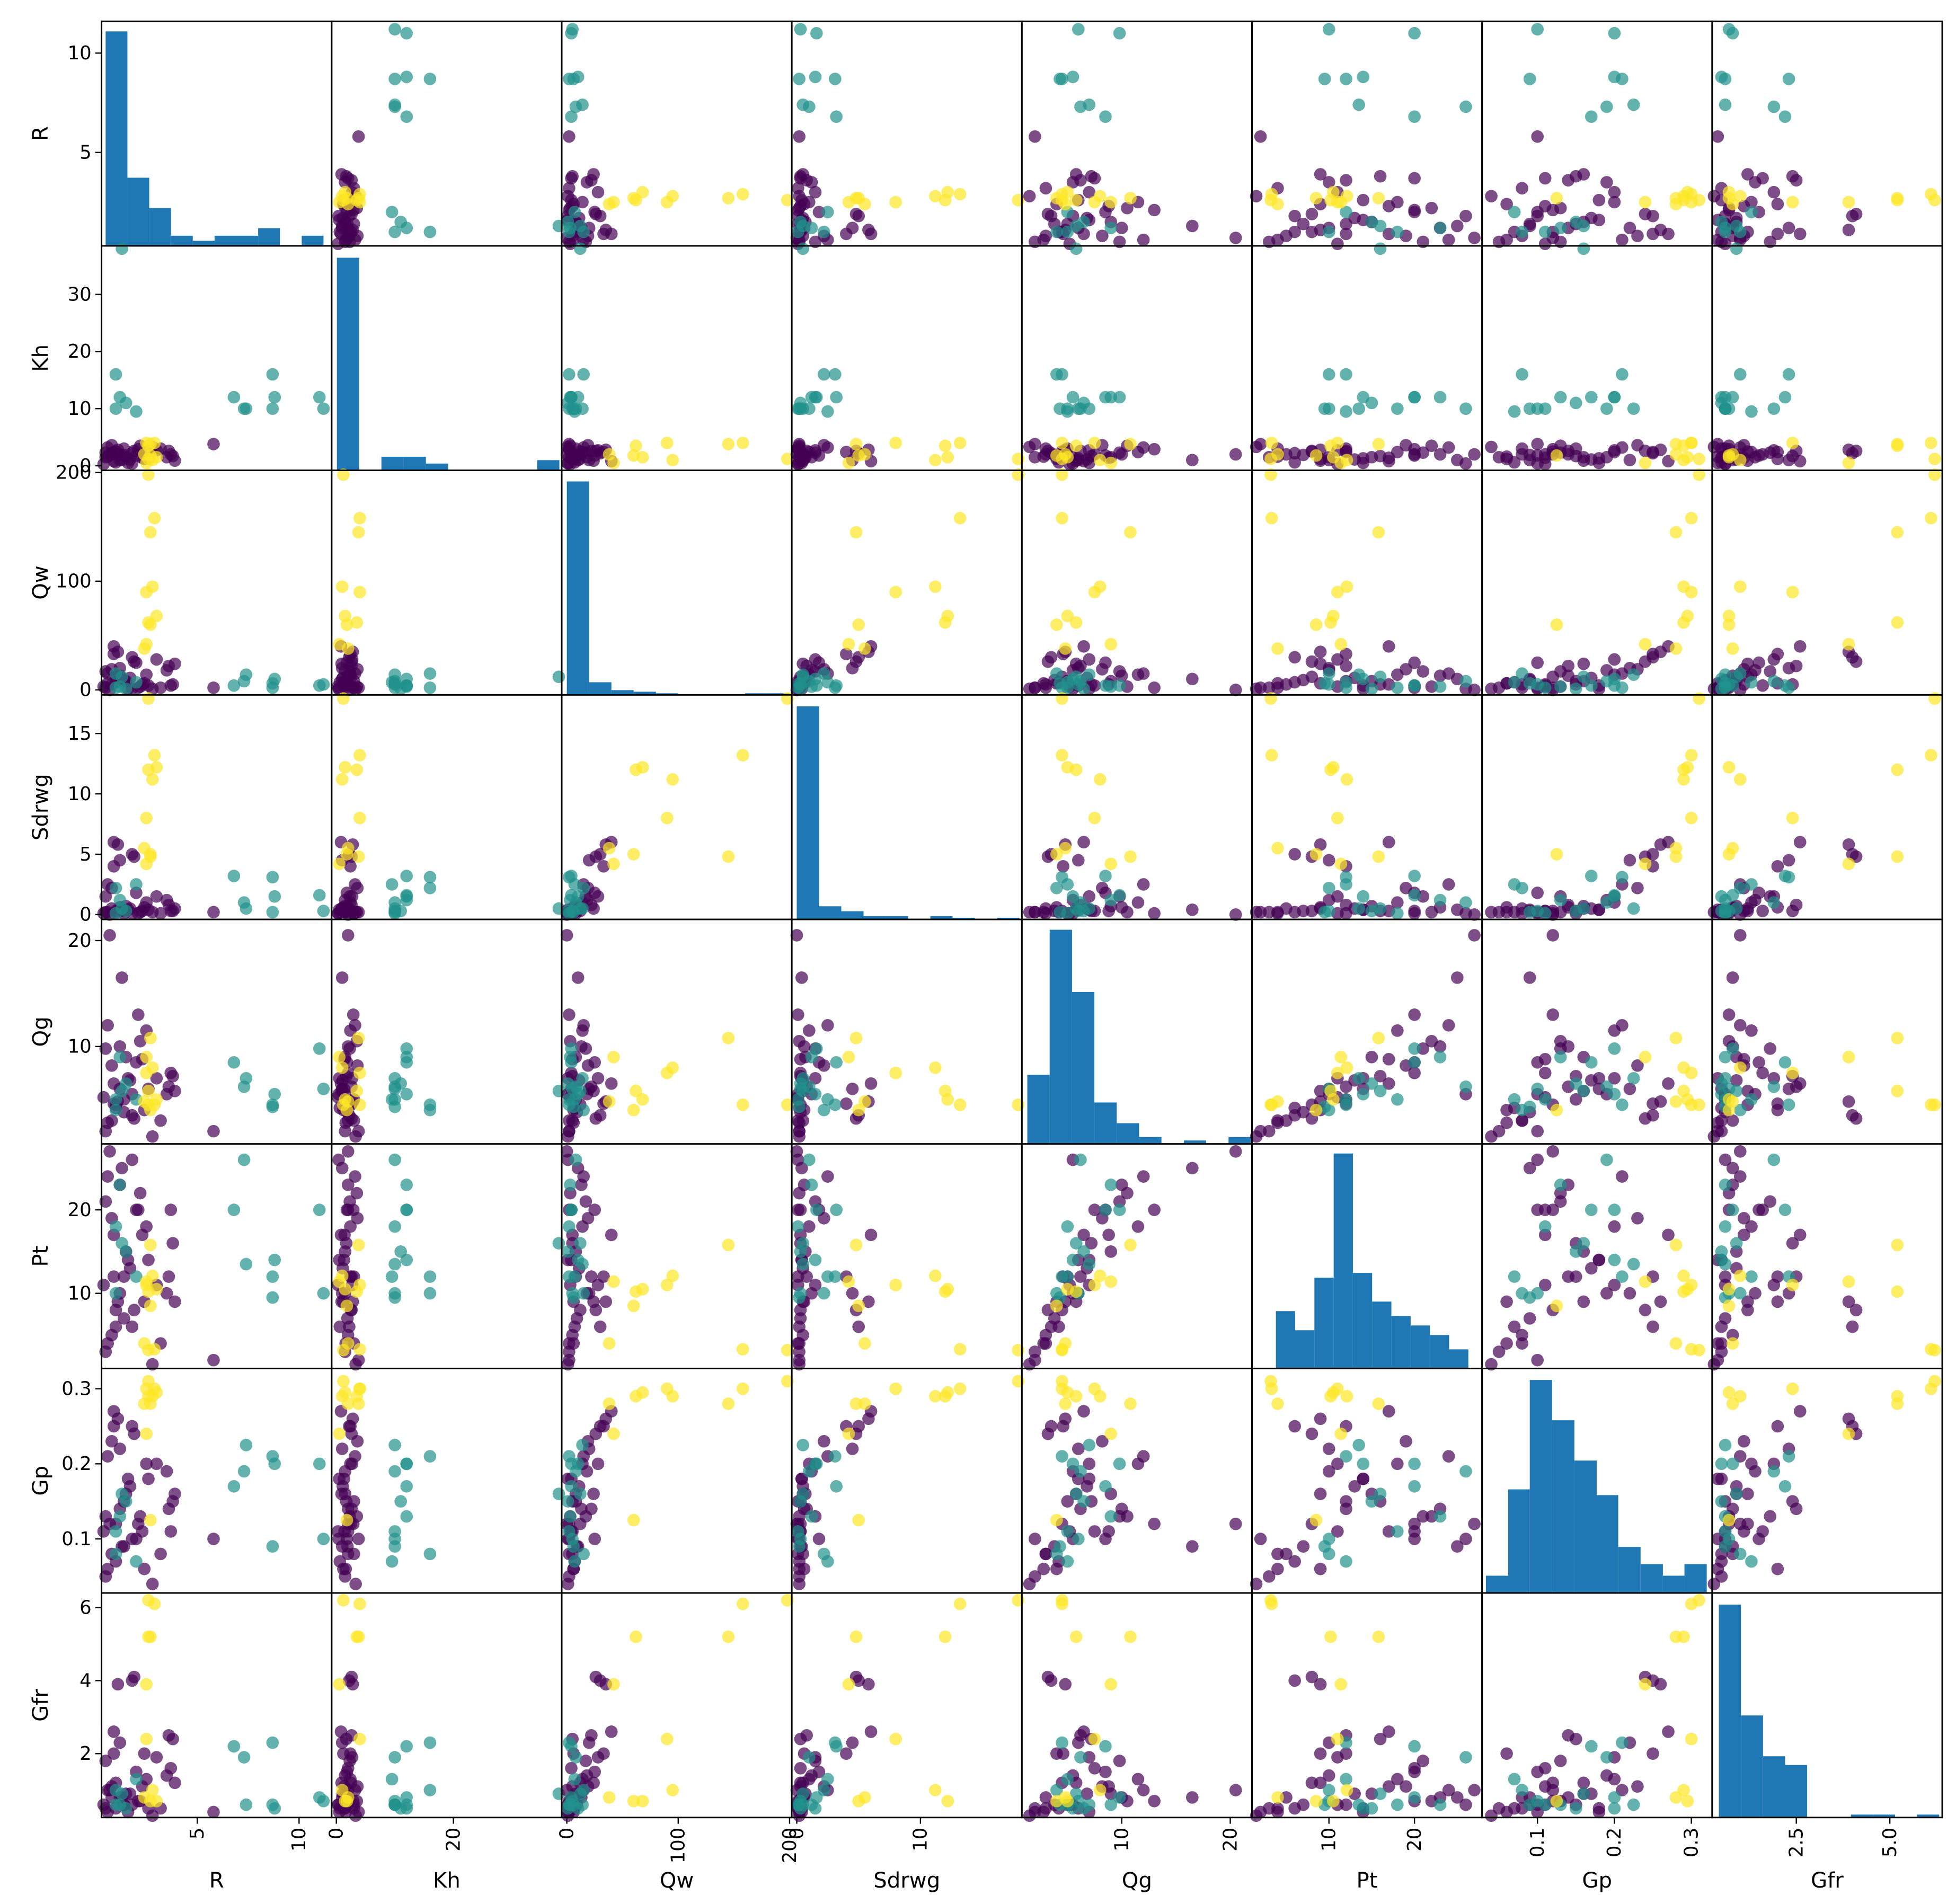 The height and width of the screenshot is (1904, 1956). Describe the element at coordinates (80, 294) in the screenshot. I see `y-tick-label: 30` at that location.